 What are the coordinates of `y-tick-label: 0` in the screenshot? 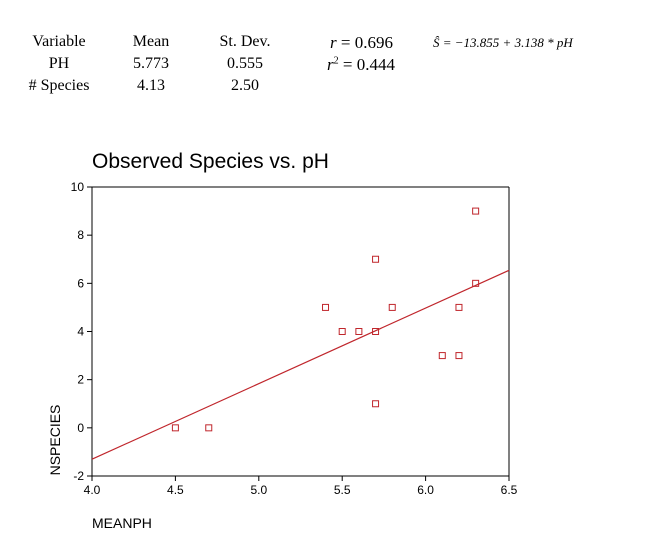 It's located at (80, 428).